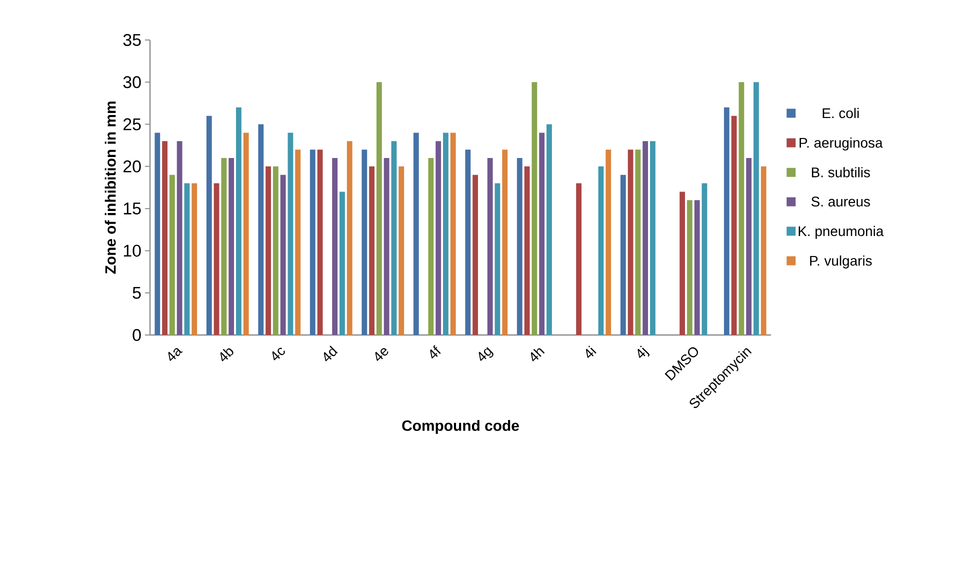 The image size is (957, 563). Describe the element at coordinates (136, 335) in the screenshot. I see `y-tick-label: 0` at that location.